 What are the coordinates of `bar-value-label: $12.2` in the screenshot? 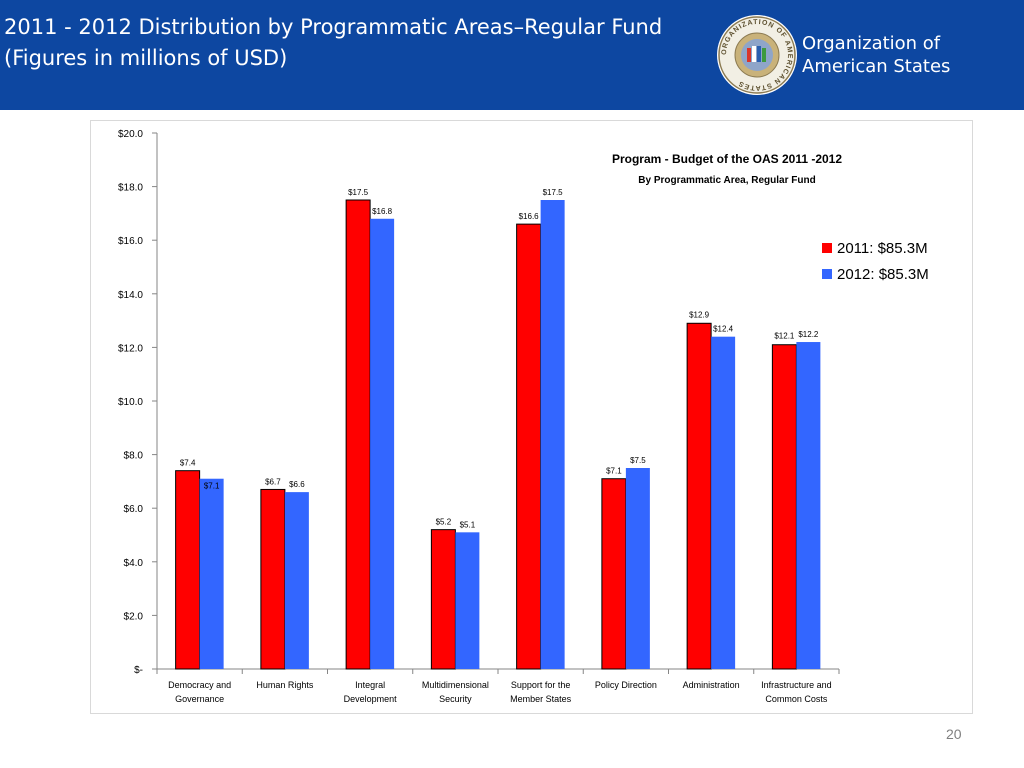 It's located at (808, 334).